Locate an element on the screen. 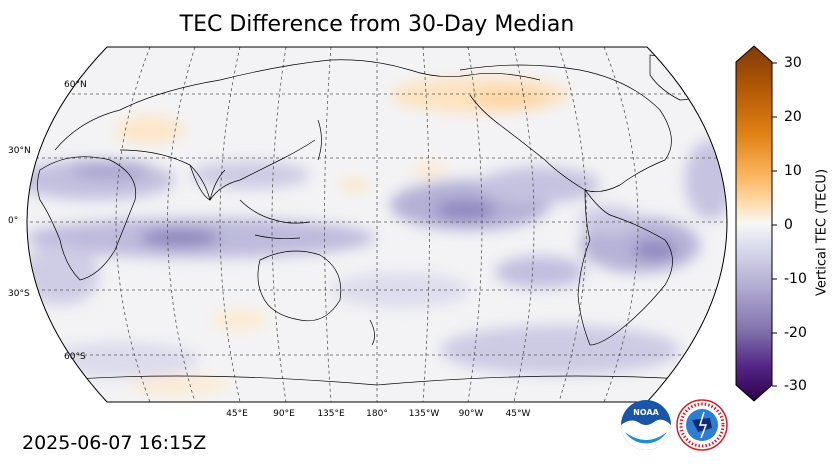  colorbar-tick: 10 is located at coordinates (793, 171).